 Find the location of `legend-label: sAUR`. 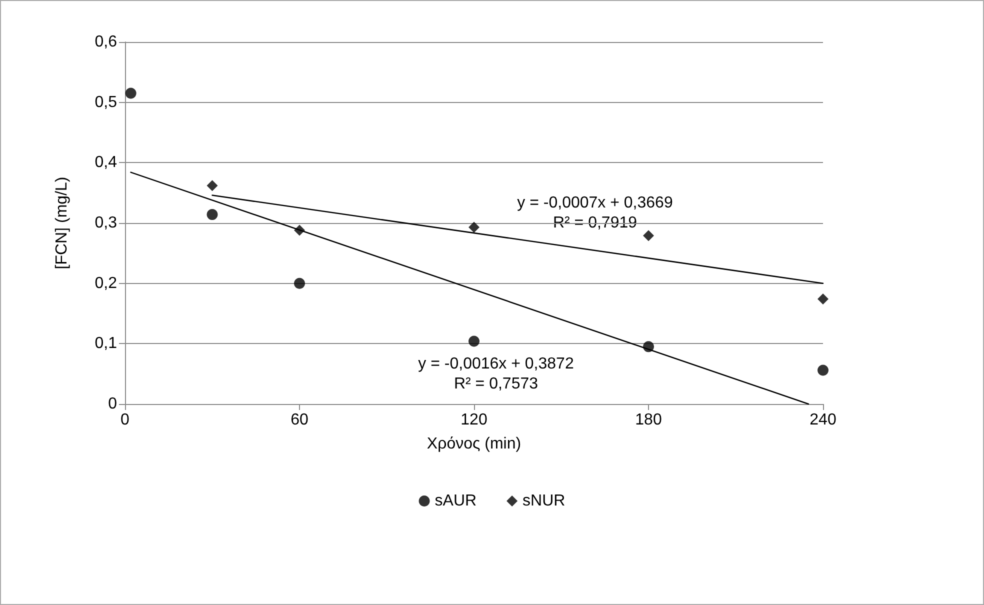

legend-label: sAUR is located at coordinates (455, 501).